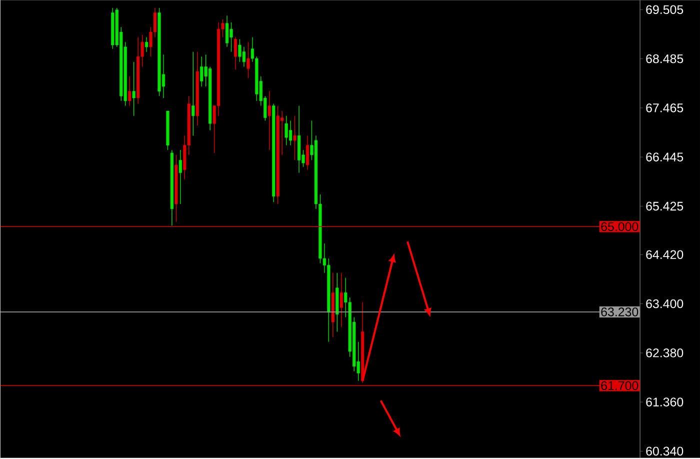 This screenshot has height=459, width=700. Describe the element at coordinates (665, 157) in the screenshot. I see `y-tick-label: 66.445` at that location.